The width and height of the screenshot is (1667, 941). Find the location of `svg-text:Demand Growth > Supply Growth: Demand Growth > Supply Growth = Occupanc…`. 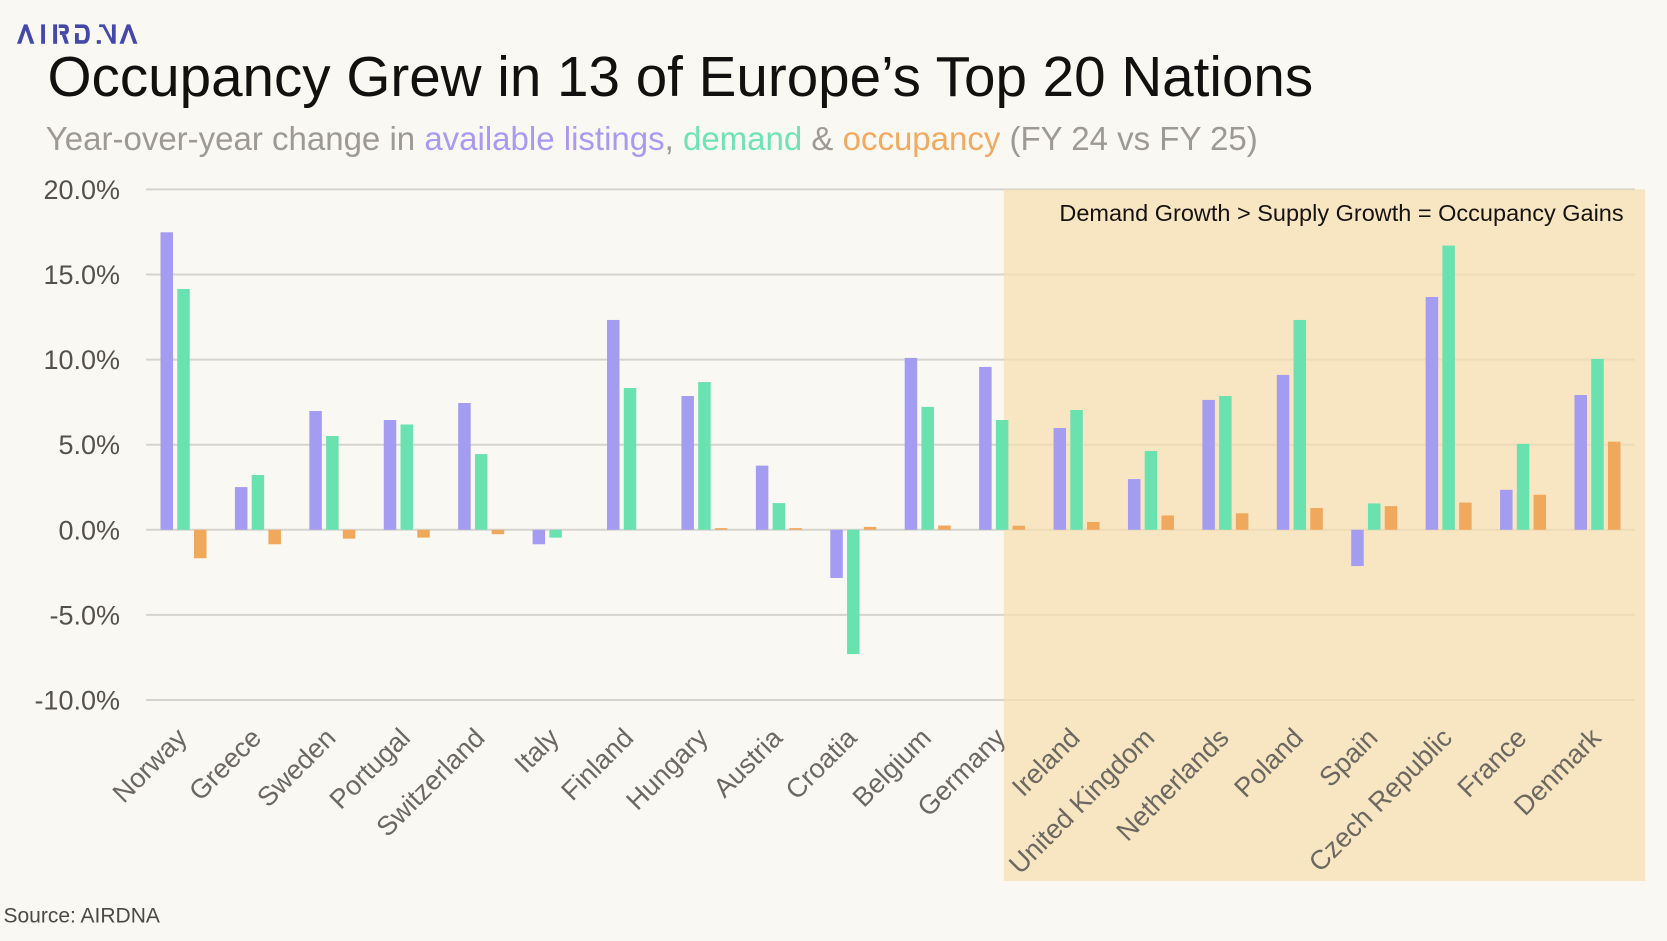

svg-text:Demand Growth > Supply Growth: Demand Growth > Supply Growth = Occupanc… is located at coordinates (1341, 213).